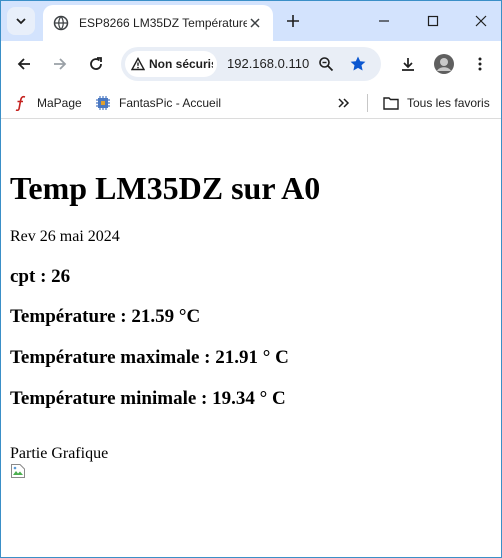 Image resolution: width=502 pixels, height=558 pixels. What do you see at coordinates (163, 23) in the screenshot?
I see `tab-title: ESP8266 LM35DZ Température` at bounding box center [163, 23].